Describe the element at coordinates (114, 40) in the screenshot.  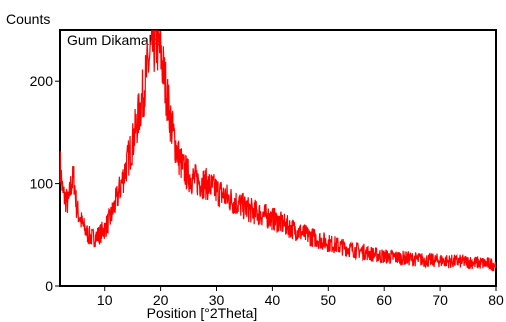
I see `sample-label: Gum Dikamalls` at that location.